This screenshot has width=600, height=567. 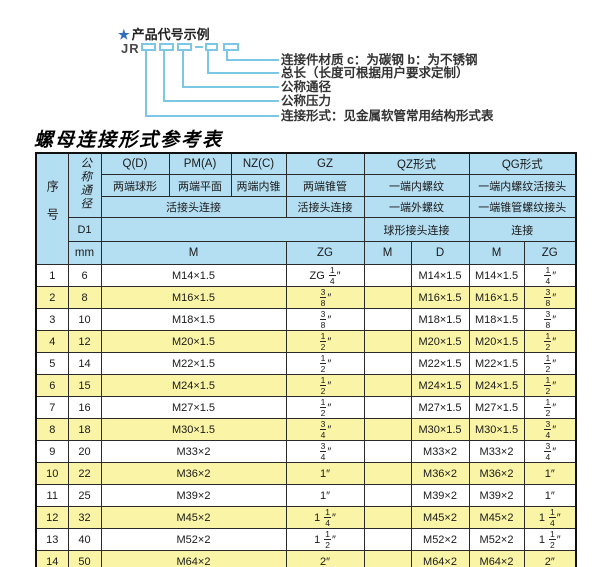 I want to click on header-nzc-desc: 两端内锥, so click(x=258, y=185).